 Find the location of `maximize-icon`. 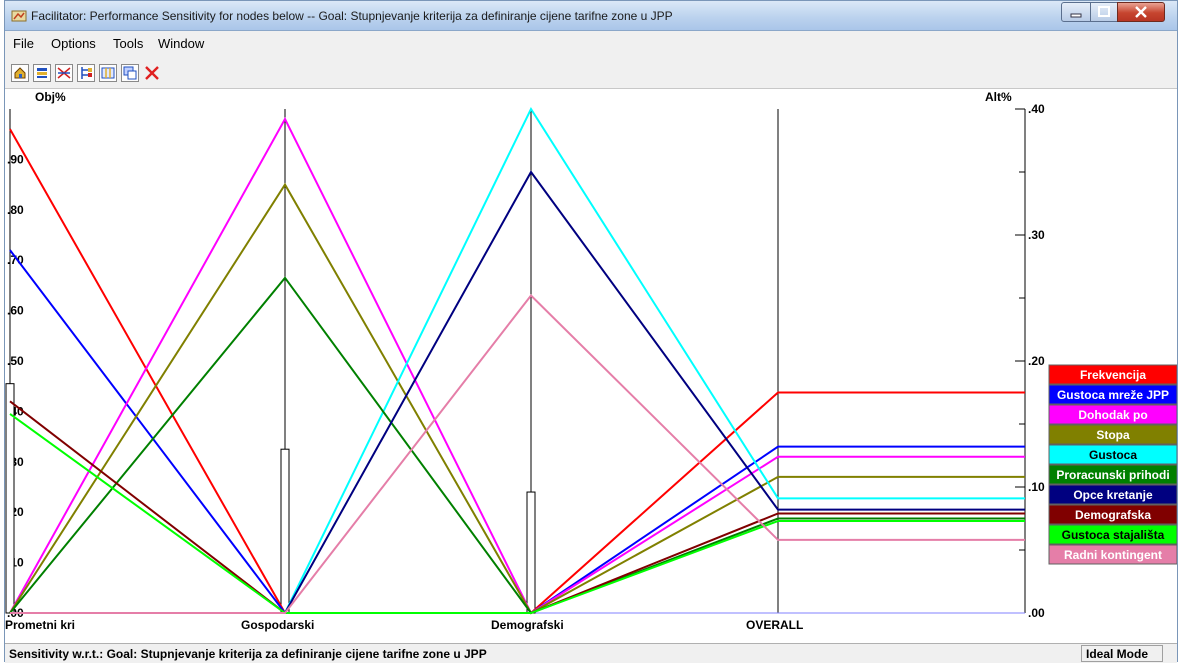

maximize-icon is located at coordinates (1104, 11).